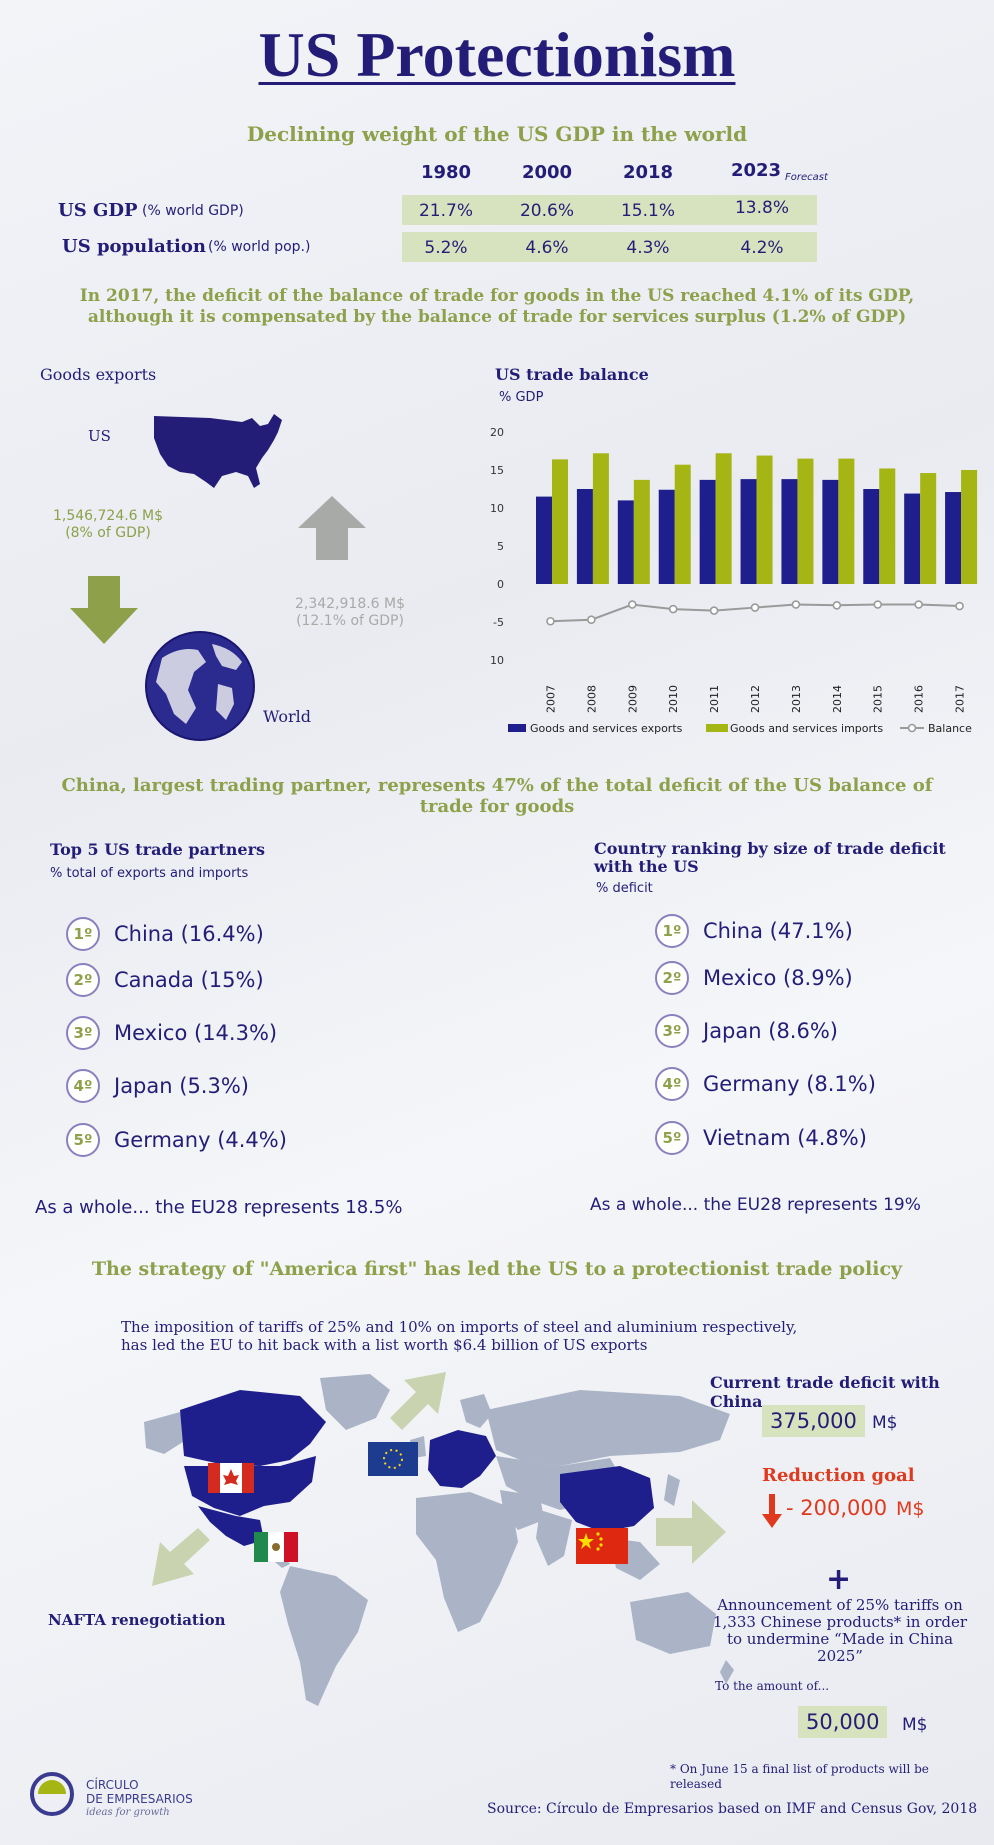 The width and height of the screenshot is (994, 1845). I want to click on forecast-note: Forecast, so click(806, 177).